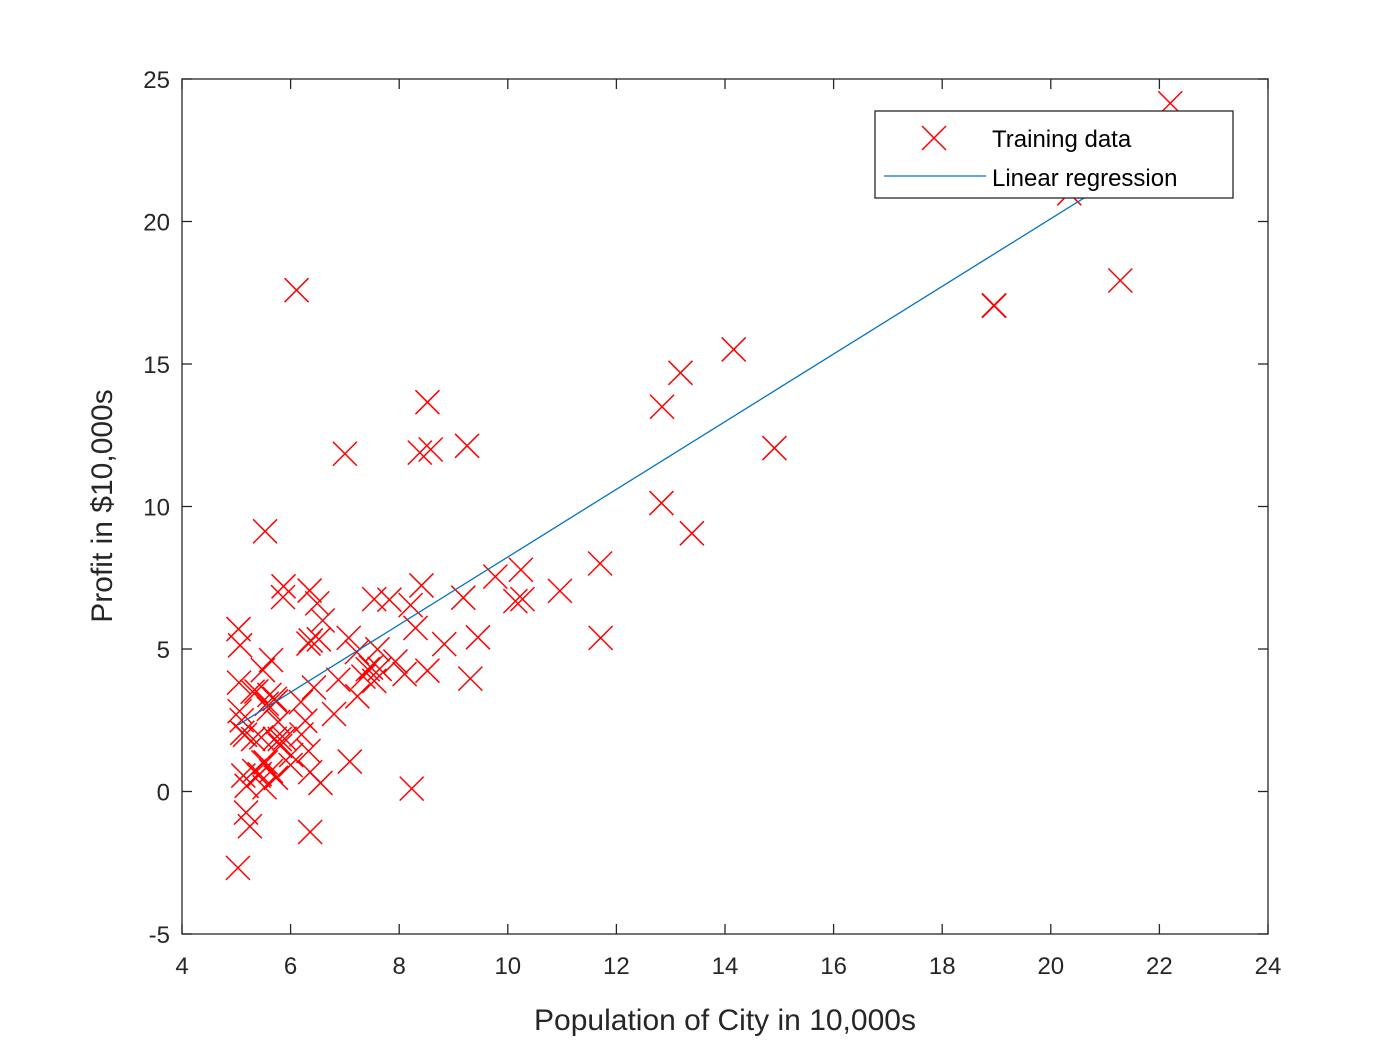 Image resolution: width=1400 pixels, height=1050 pixels. Describe the element at coordinates (156, 508) in the screenshot. I see `y-tick-label: 10` at that location.